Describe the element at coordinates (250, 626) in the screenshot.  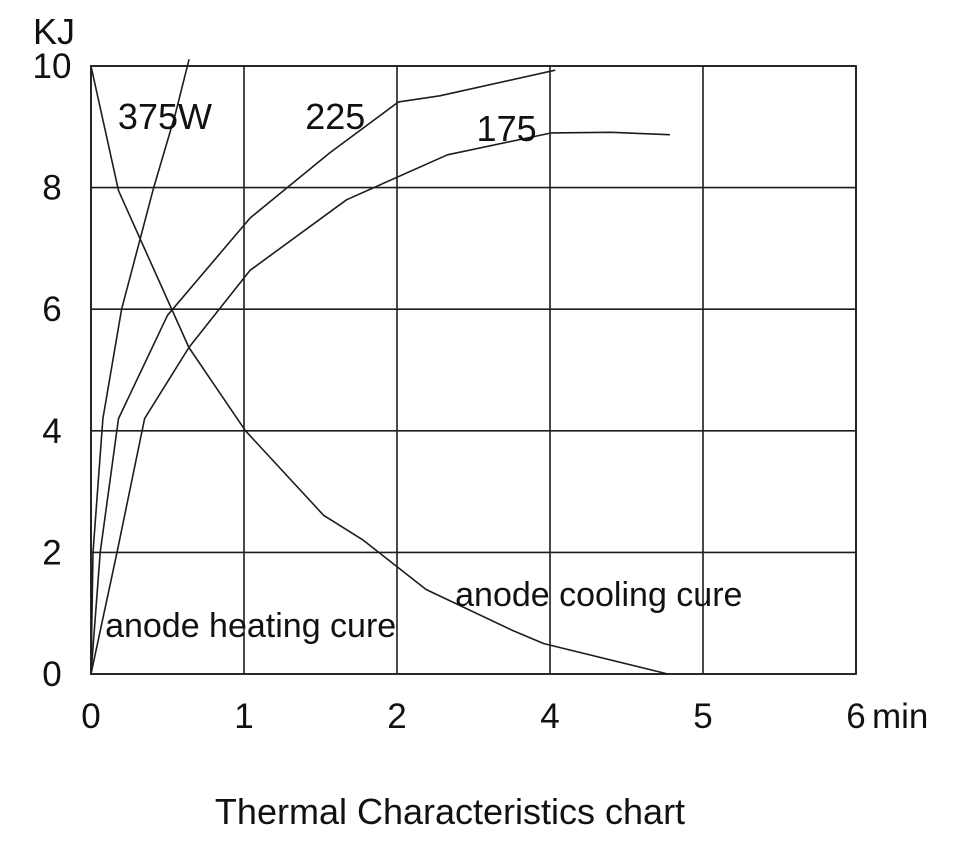
I see `annotation-anode-heating-cure: anode heating cure` at that location.